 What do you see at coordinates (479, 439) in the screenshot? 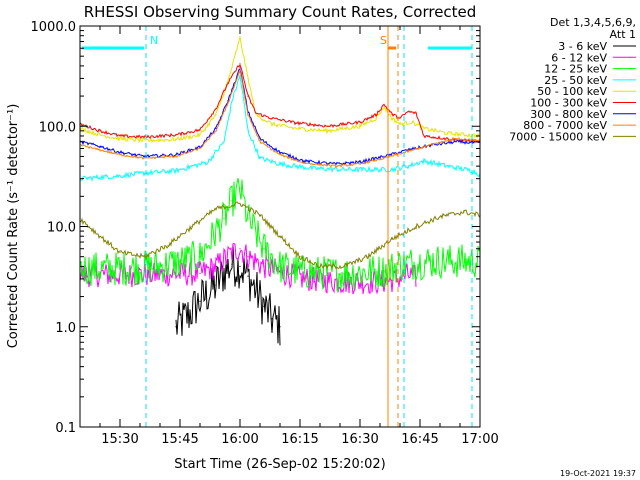
I see `x-tick-label: 17:00` at bounding box center [479, 439].